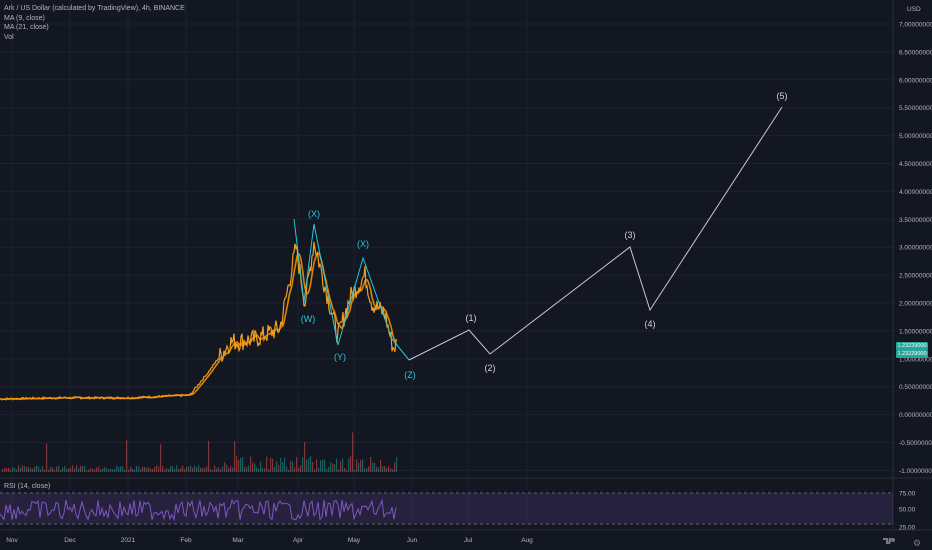 The height and width of the screenshot is (550, 932). I want to click on price-tick-label: 6.50000000, so click(915, 52).